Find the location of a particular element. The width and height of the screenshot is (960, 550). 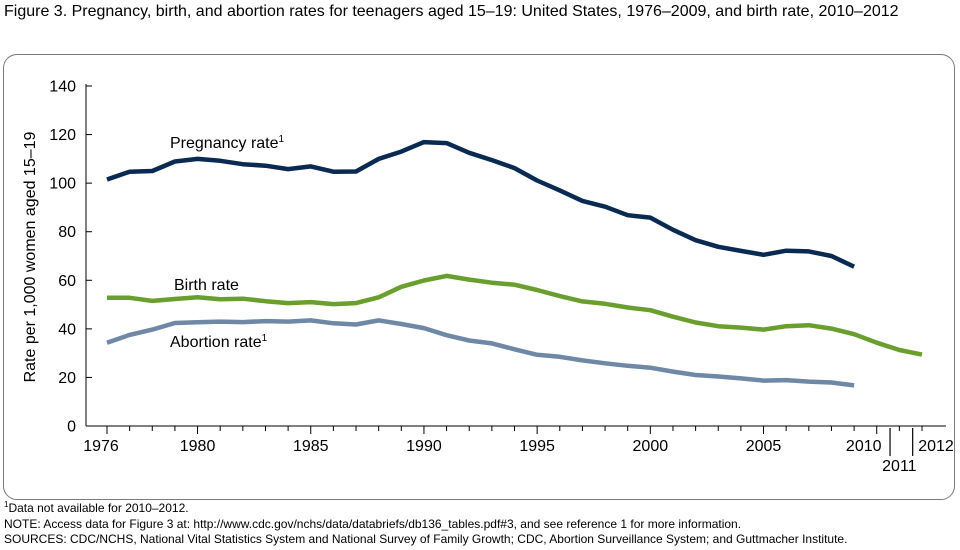

y-tick-label: 140 is located at coordinates (62, 87).